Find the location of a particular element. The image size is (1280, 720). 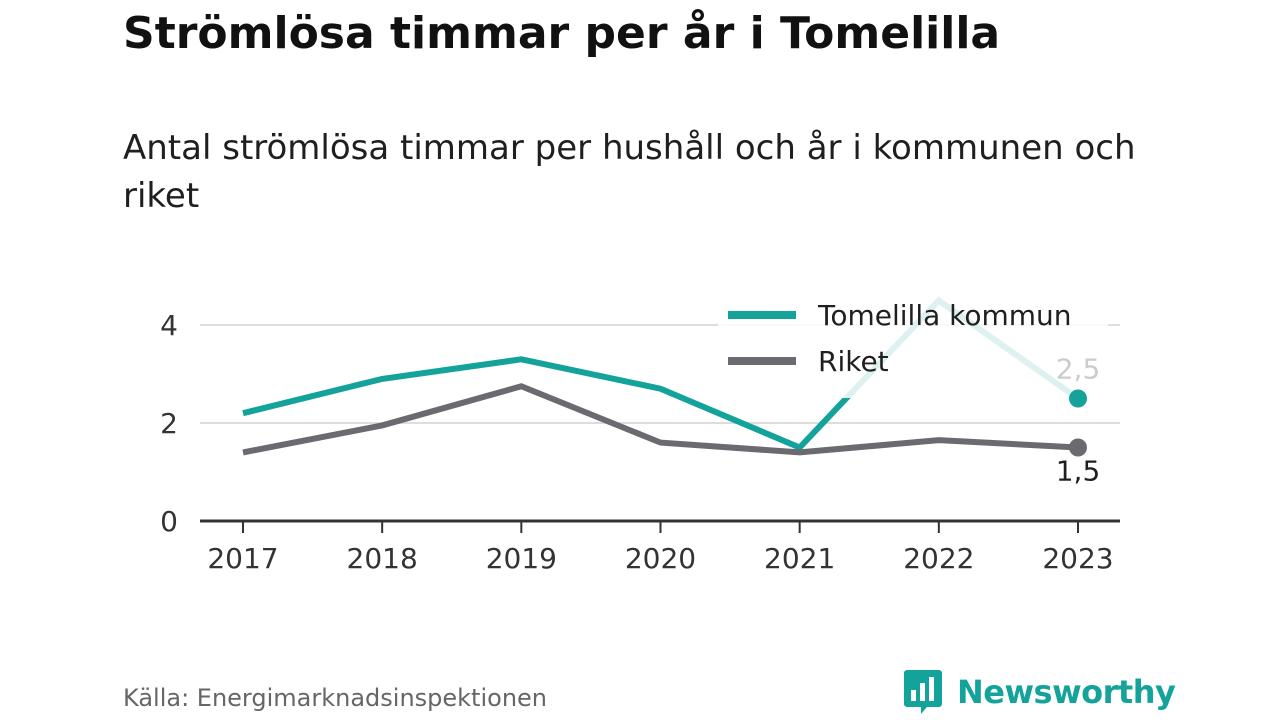

x-tick-label: 2021 is located at coordinates (799, 558).